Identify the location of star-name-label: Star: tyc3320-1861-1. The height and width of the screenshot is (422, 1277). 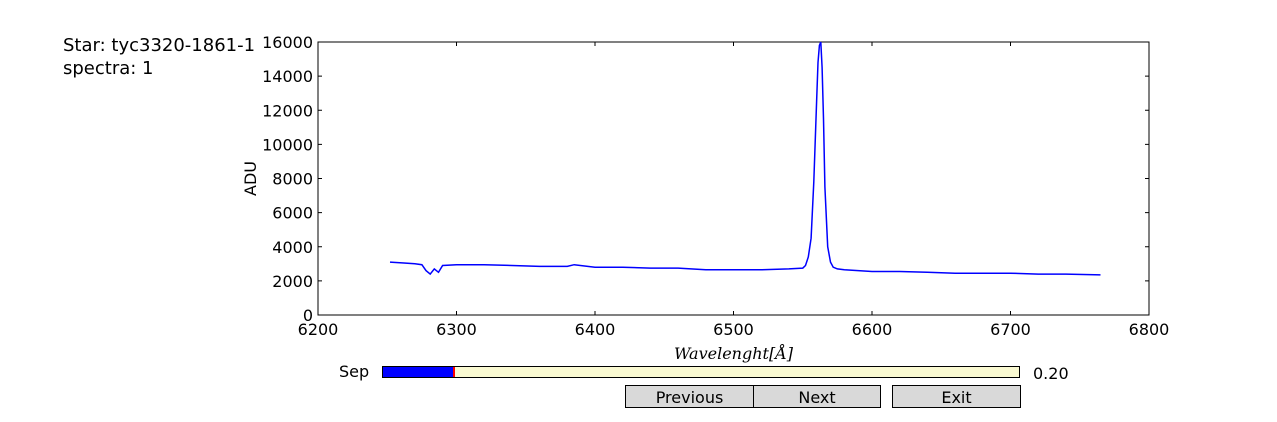
(159, 45).